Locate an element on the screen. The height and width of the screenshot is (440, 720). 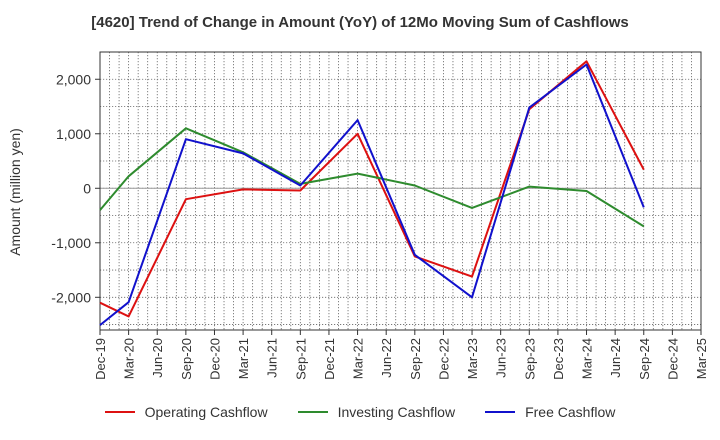
x-tick-label: Jun-23 is located at coordinates (501, 358).